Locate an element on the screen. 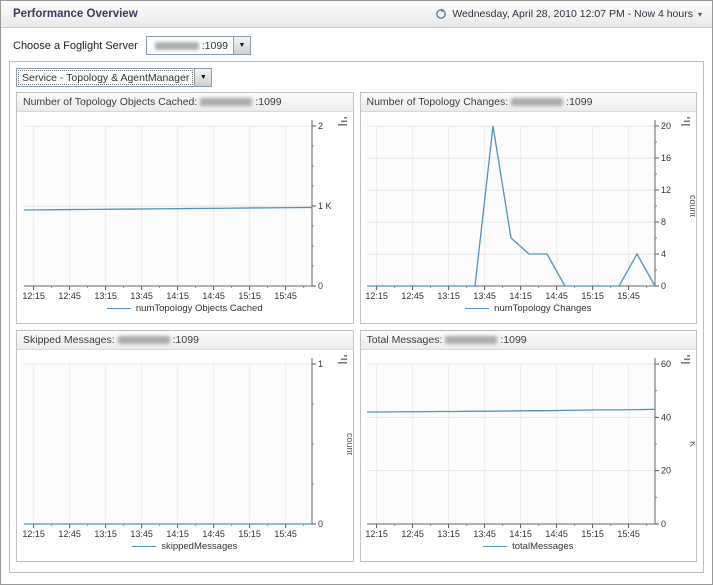  svg-text: 4 is located at coordinates (663, 254).